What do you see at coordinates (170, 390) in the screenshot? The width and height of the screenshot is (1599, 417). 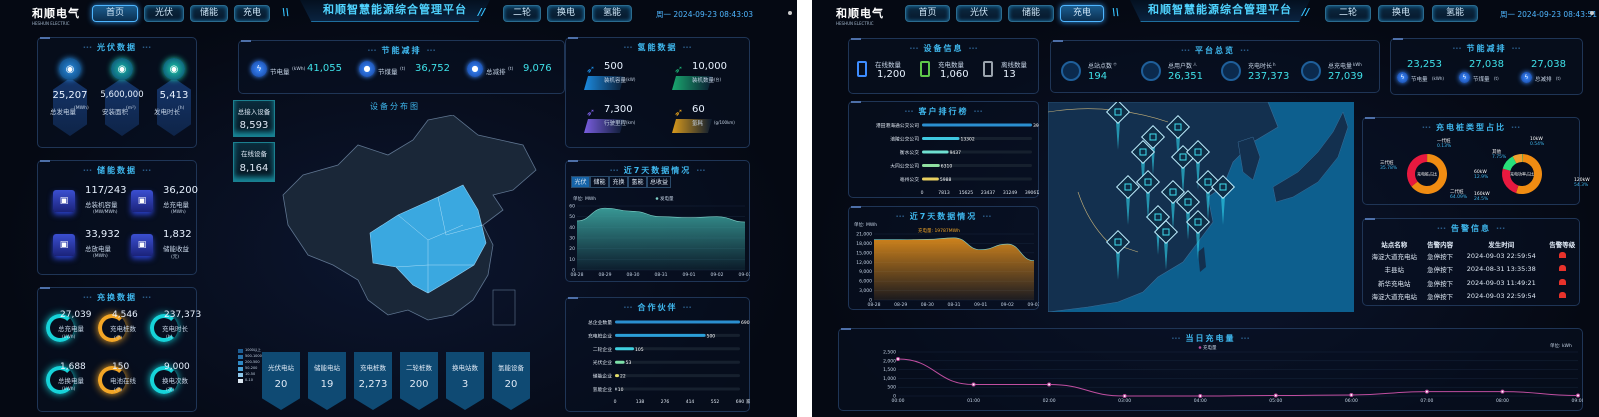 I see `charging-unit: (次)` at bounding box center [170, 390].